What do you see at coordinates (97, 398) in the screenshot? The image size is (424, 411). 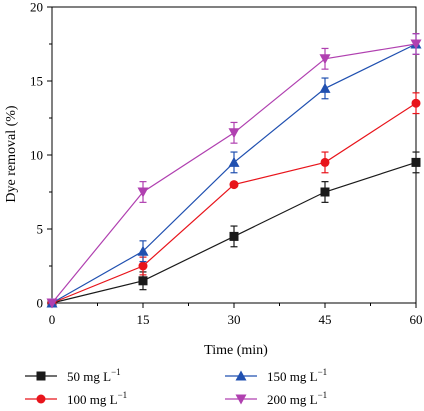 I see `legend-label: 100 mg L−1` at bounding box center [97, 398].